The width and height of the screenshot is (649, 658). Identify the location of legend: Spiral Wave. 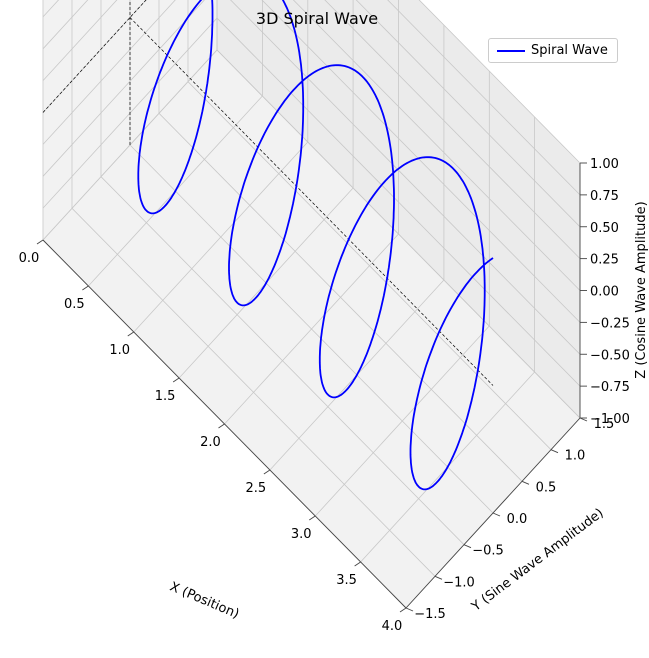
(553, 50).